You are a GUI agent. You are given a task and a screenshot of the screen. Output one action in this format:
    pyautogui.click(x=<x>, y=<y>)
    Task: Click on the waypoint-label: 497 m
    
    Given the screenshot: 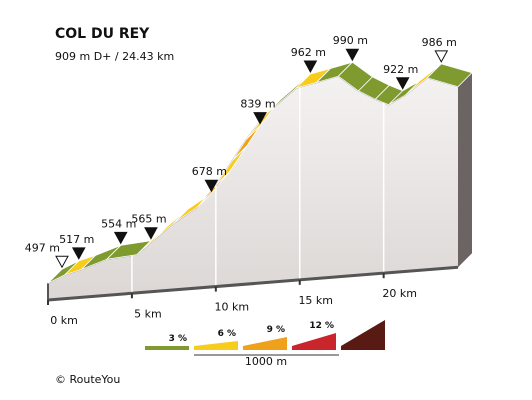 What is the action you would take?
    pyautogui.click(x=42, y=247)
    